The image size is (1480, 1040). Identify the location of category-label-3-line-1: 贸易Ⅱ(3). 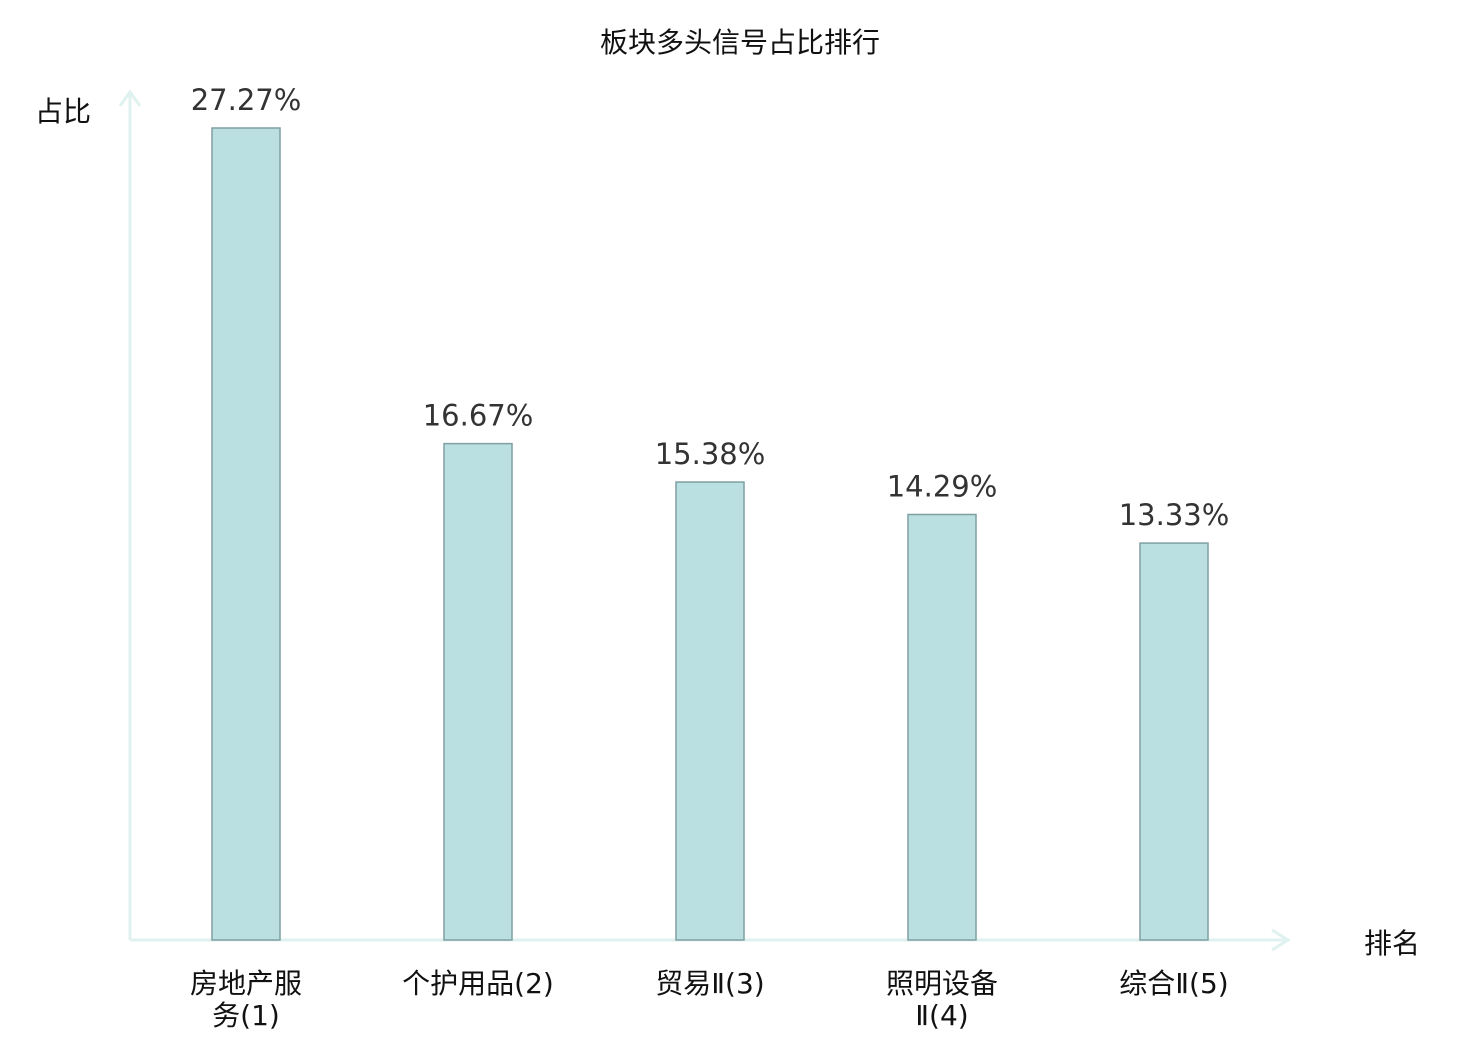
(709, 983).